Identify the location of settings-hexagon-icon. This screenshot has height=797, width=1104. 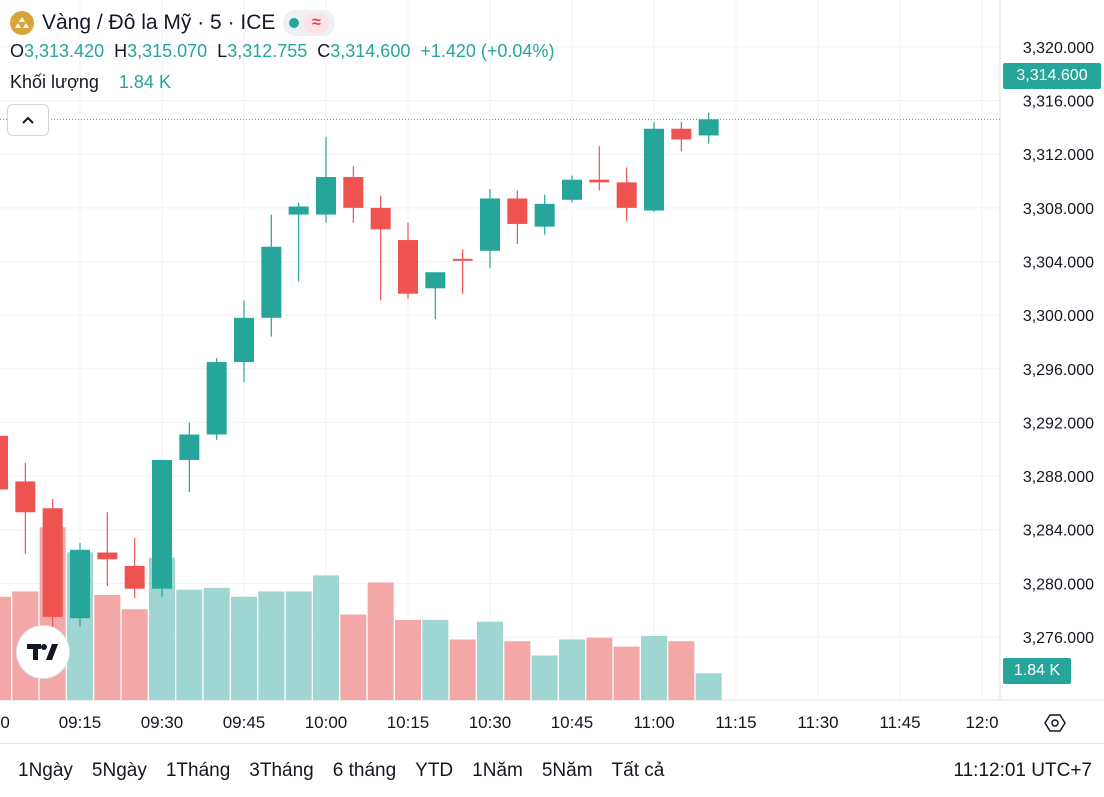
(1055, 723).